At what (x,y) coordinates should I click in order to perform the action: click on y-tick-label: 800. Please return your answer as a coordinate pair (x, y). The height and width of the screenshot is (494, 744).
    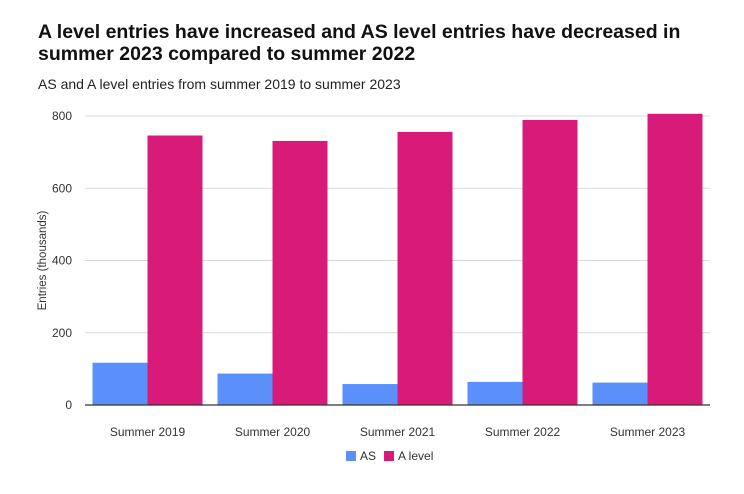
    Looking at the image, I should click on (62, 116).